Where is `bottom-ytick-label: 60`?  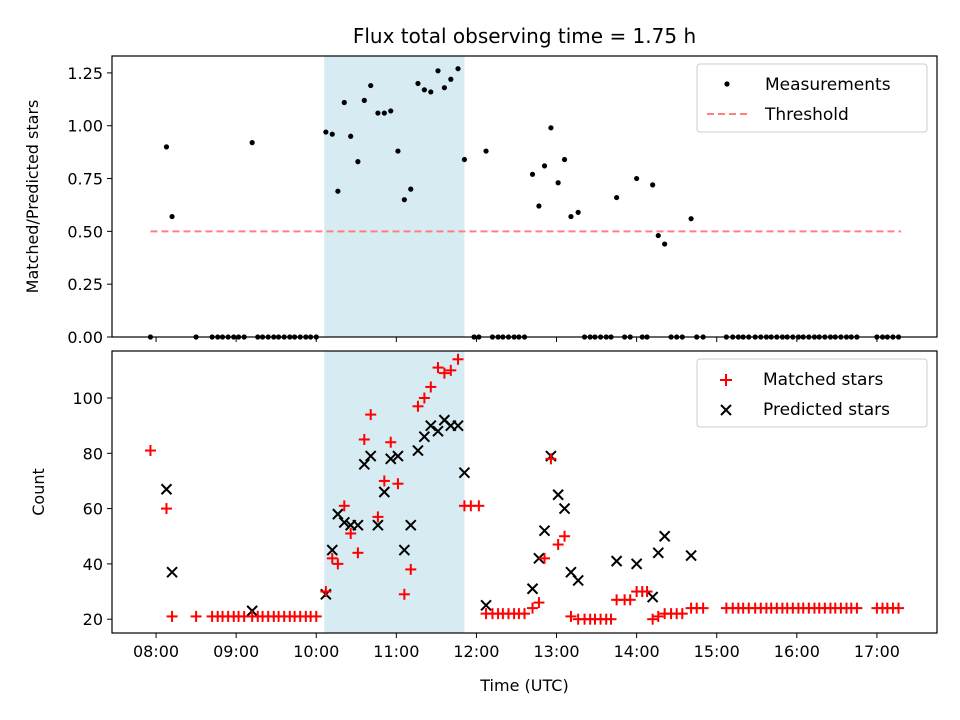 bottom-ytick-label: 60 is located at coordinates (93, 509).